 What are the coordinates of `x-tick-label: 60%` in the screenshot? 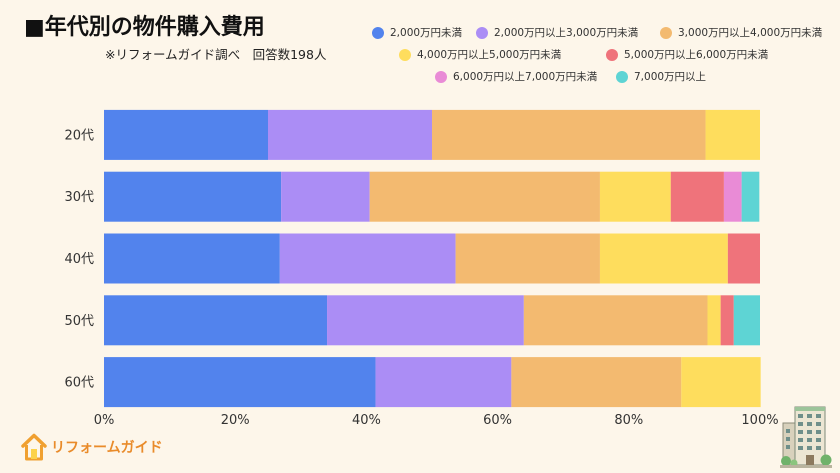 It's located at (497, 420).